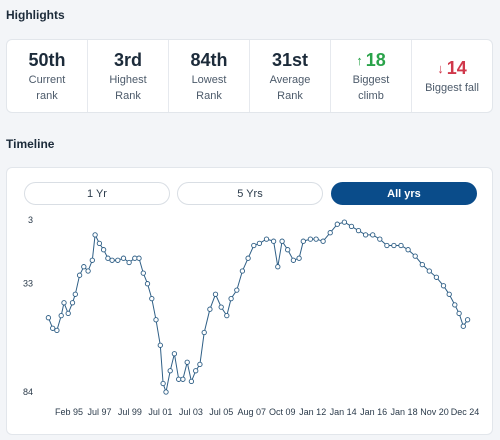  I want to click on stat-label: Lowest, so click(209, 80).